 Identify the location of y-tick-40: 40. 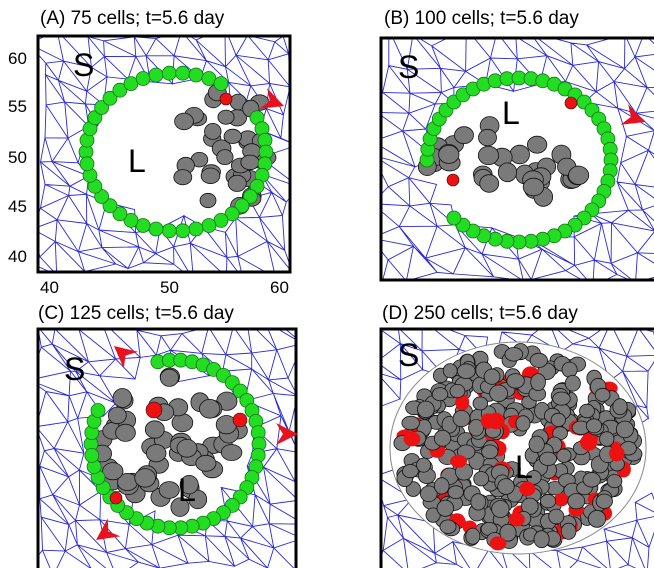
(17, 256).